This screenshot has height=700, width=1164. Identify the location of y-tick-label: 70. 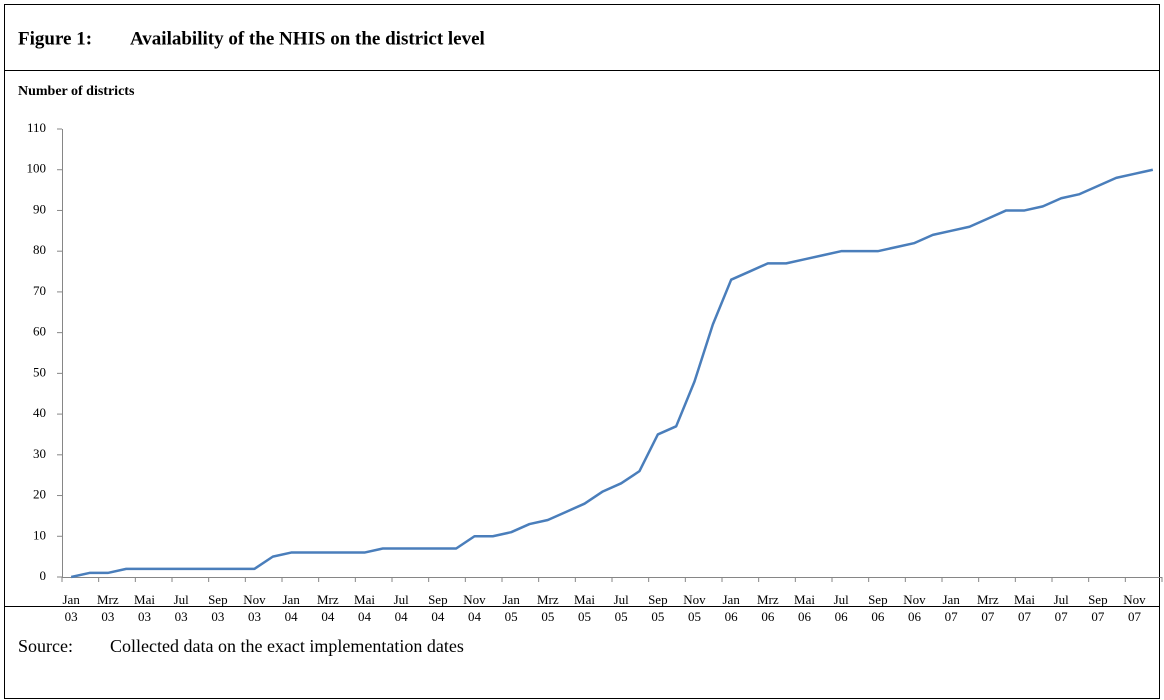
(39, 290).